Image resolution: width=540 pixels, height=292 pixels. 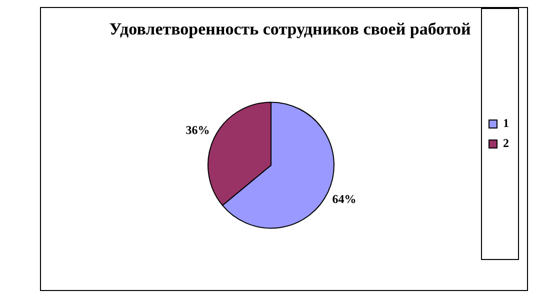 I want to click on legend-label: 1, so click(x=506, y=123).